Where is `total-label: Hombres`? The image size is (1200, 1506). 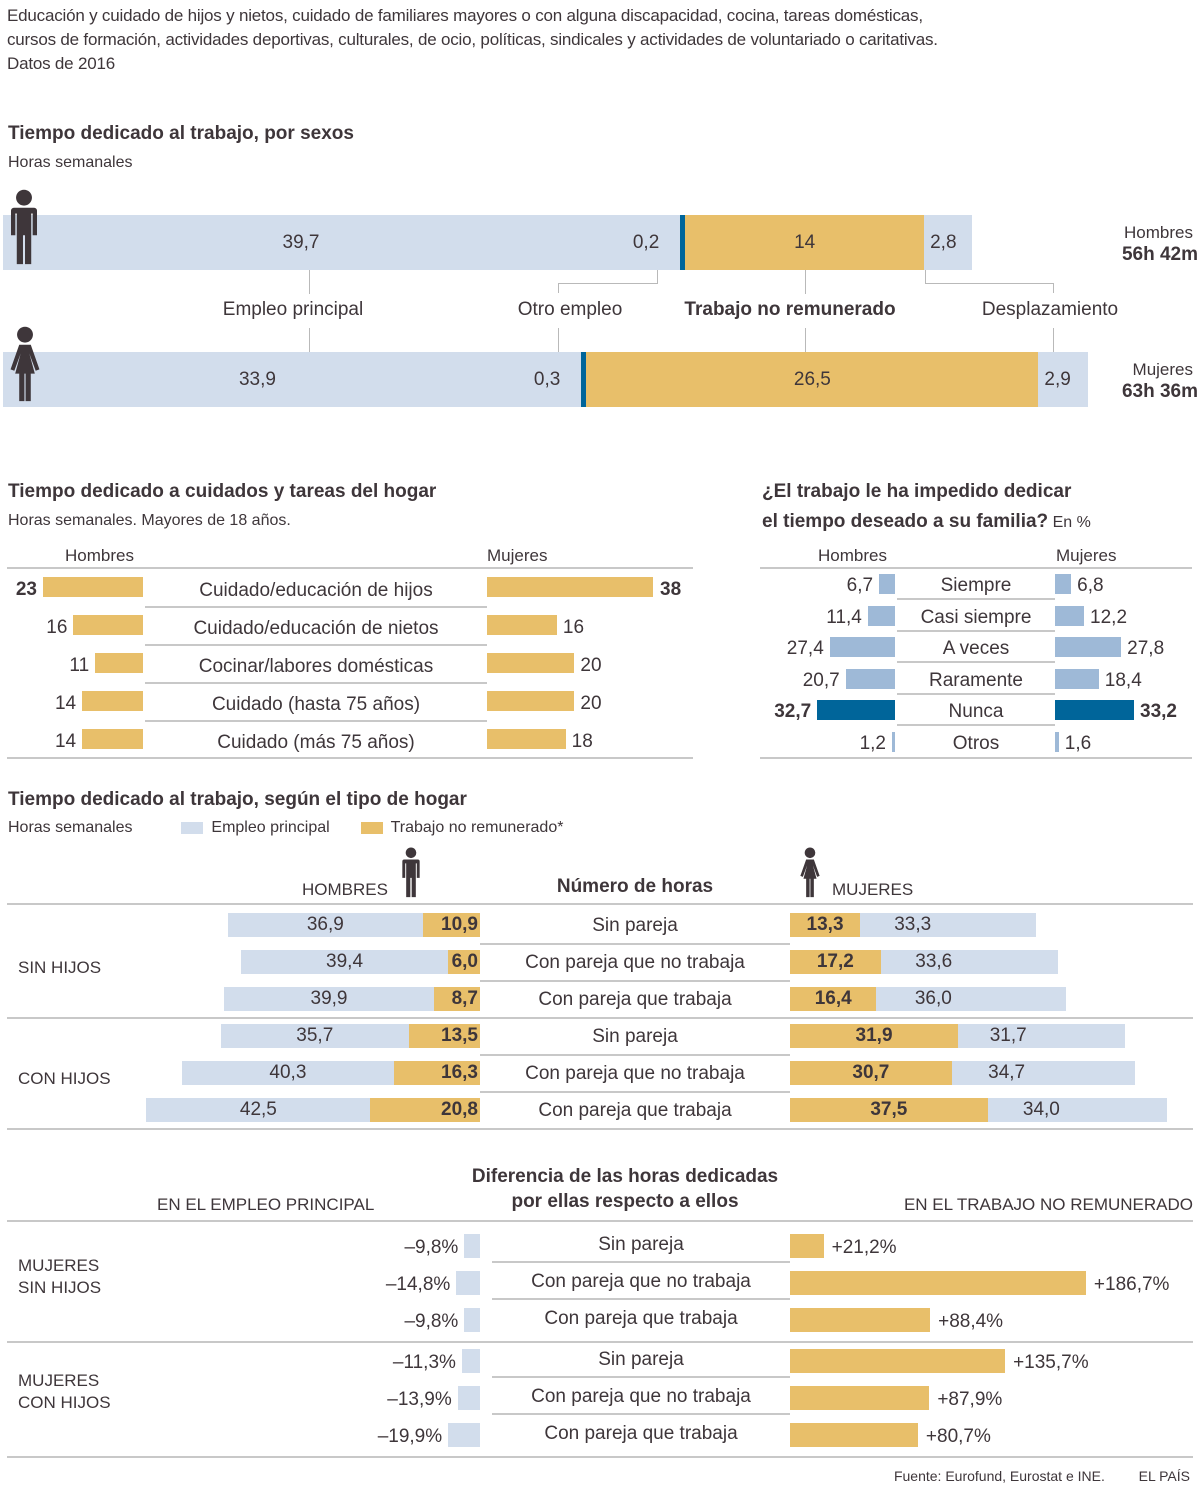
total-label: Hombres is located at coordinates (1158, 232).